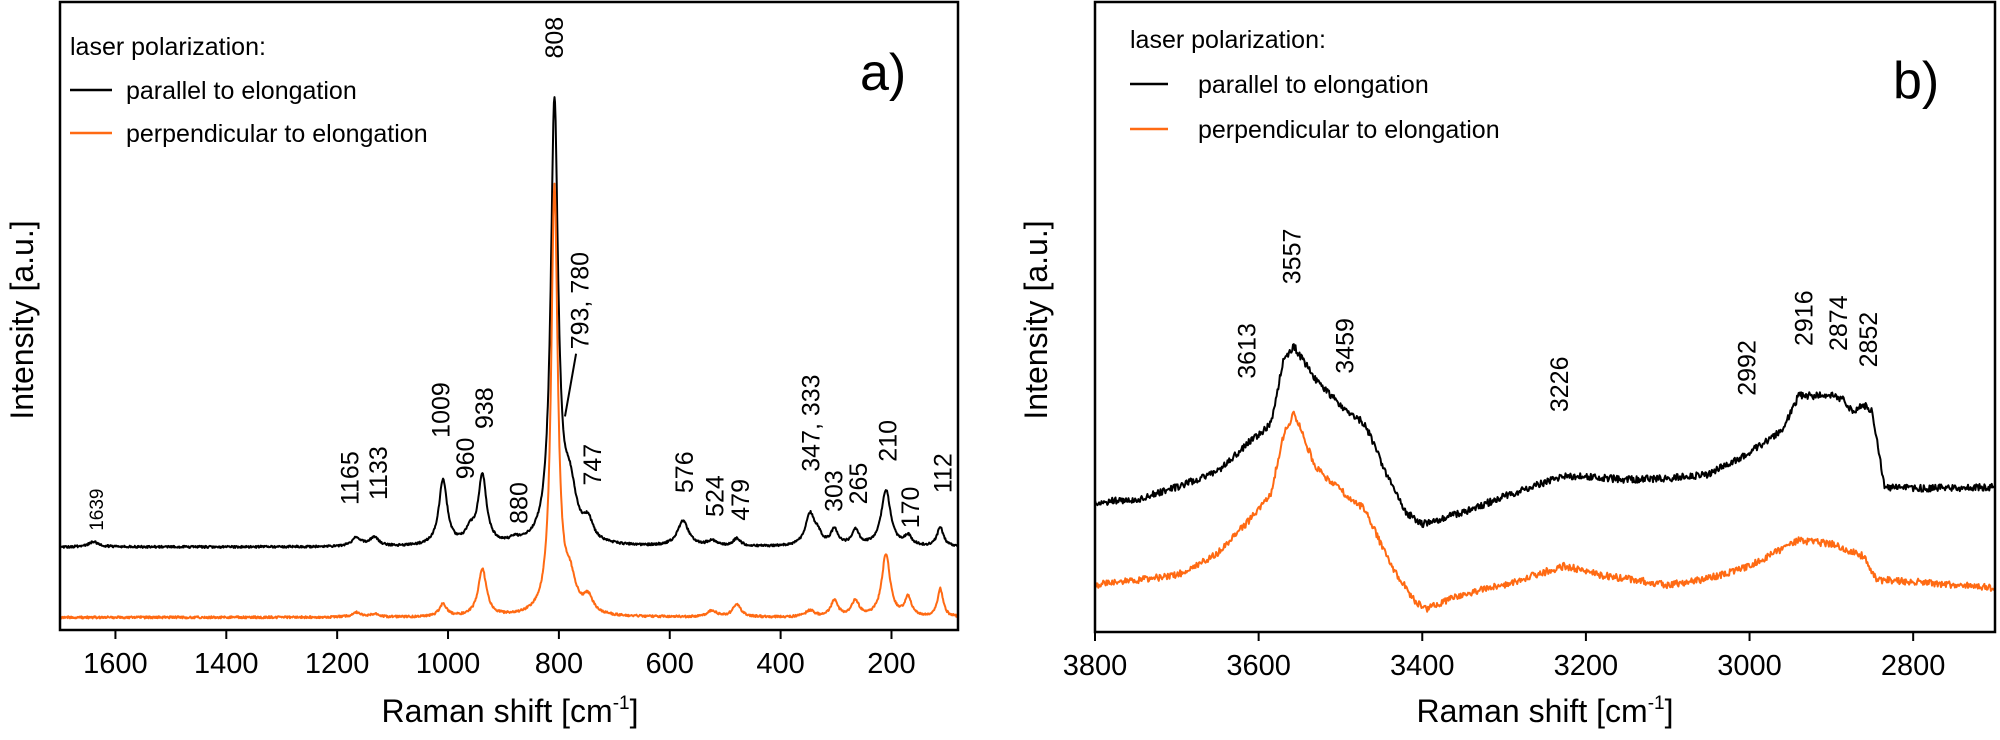  What do you see at coordinates (1839, 323) in the screenshot?
I see `peak-label: 2874` at bounding box center [1839, 323].